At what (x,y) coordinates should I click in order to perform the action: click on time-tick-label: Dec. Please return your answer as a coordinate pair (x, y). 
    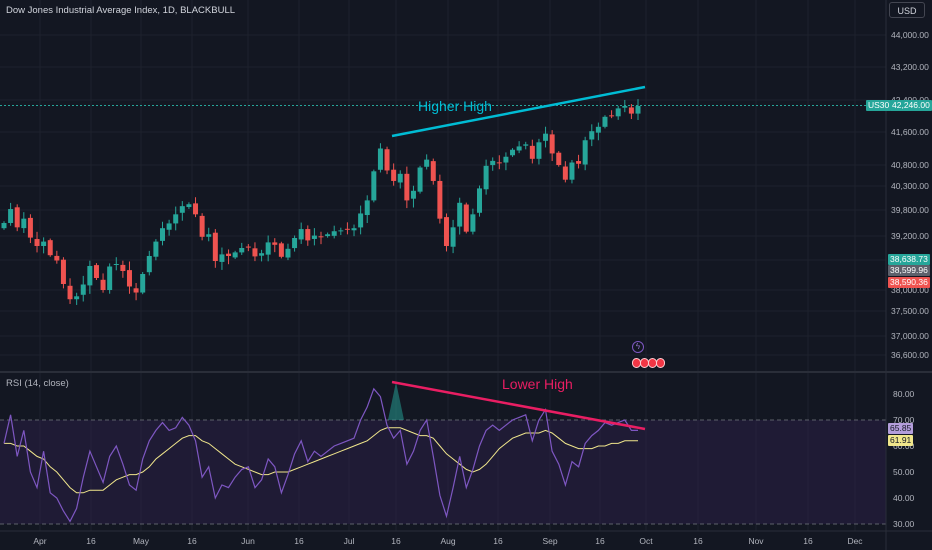
    Looking at the image, I should click on (855, 541).